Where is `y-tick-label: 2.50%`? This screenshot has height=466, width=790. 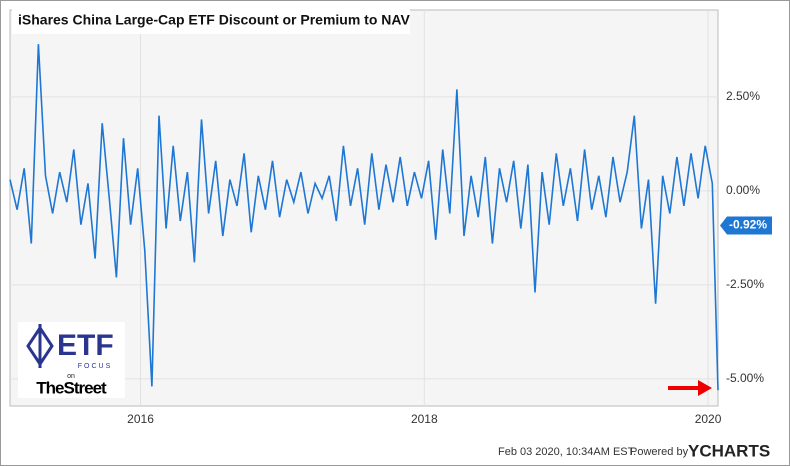 y-tick-label: 2.50% is located at coordinates (743, 96).